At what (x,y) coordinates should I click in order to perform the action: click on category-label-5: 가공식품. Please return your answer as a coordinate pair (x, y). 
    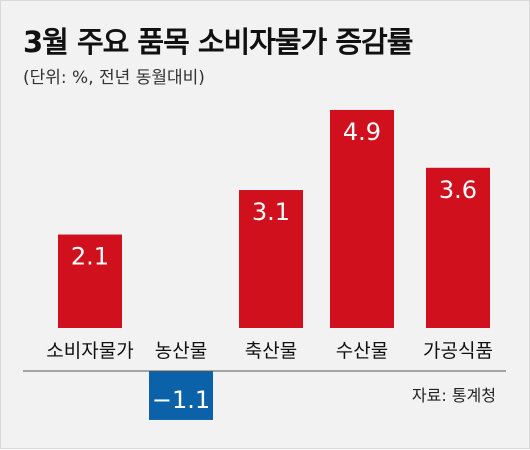
    Looking at the image, I should click on (458, 351).